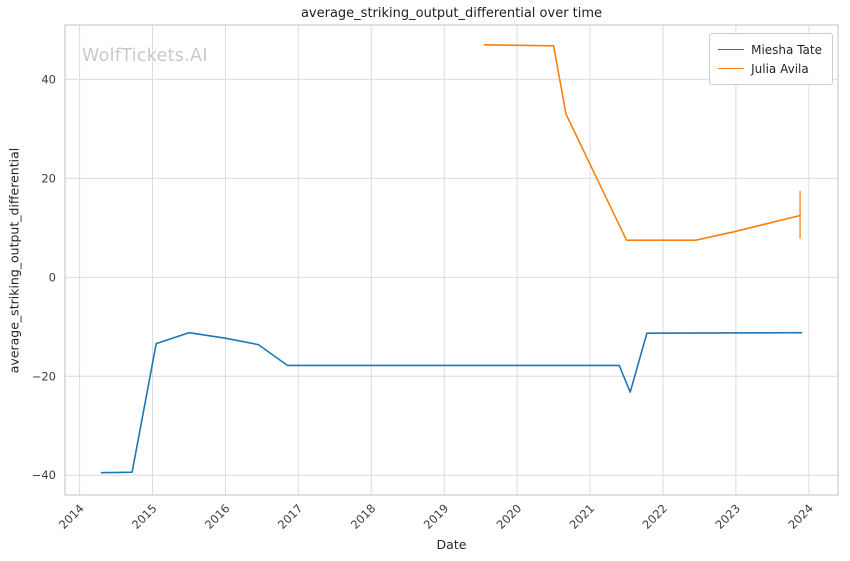 Image resolution: width=850 pixels, height=561 pixels. I want to click on y-tick-label: 0, so click(52, 277).